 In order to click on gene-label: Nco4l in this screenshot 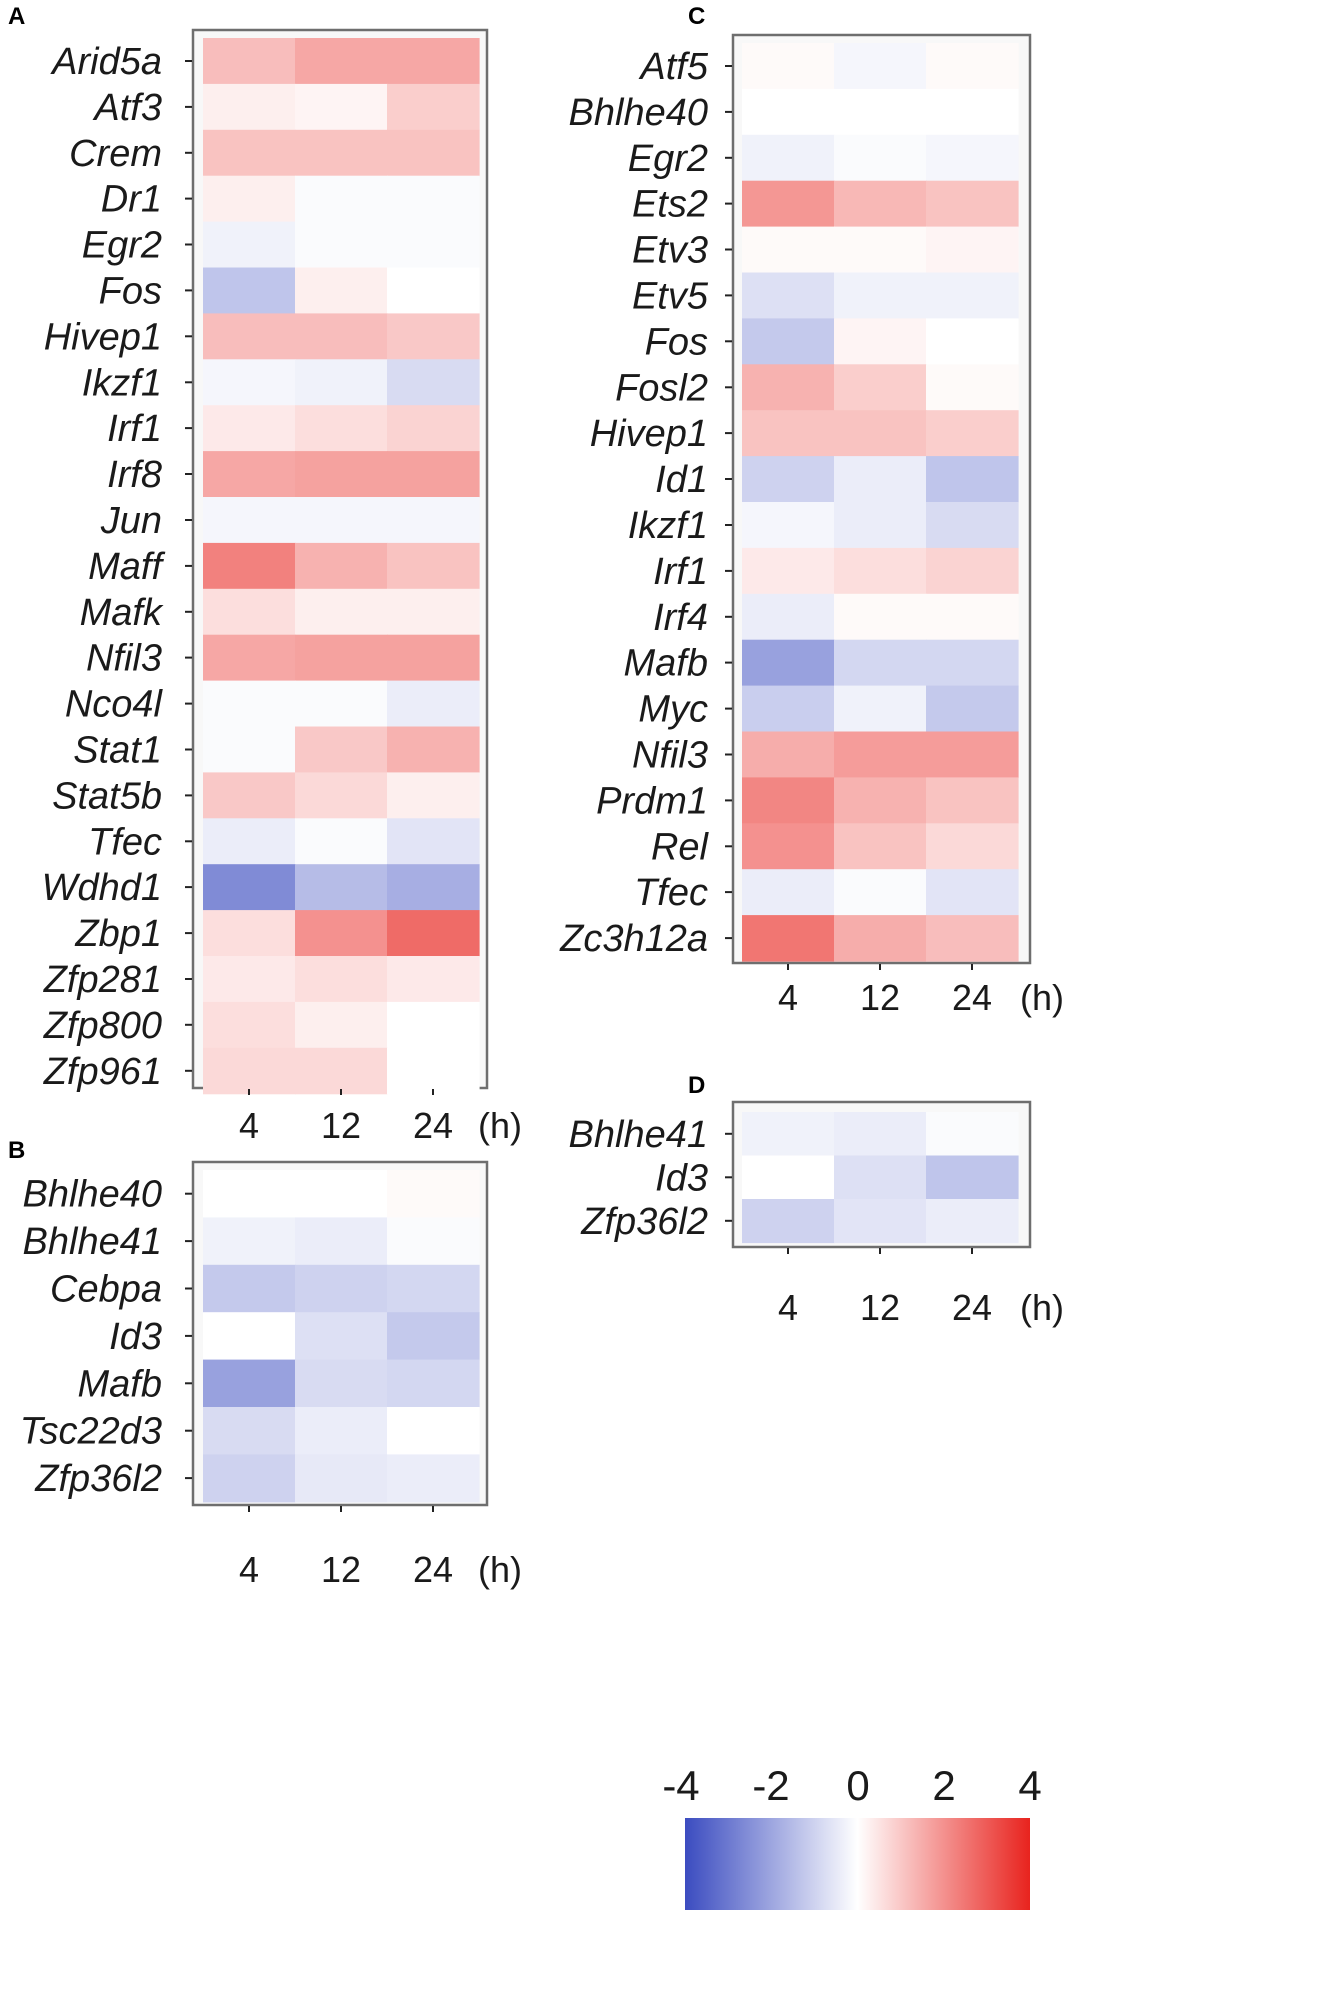, I will do `click(114, 705)`.